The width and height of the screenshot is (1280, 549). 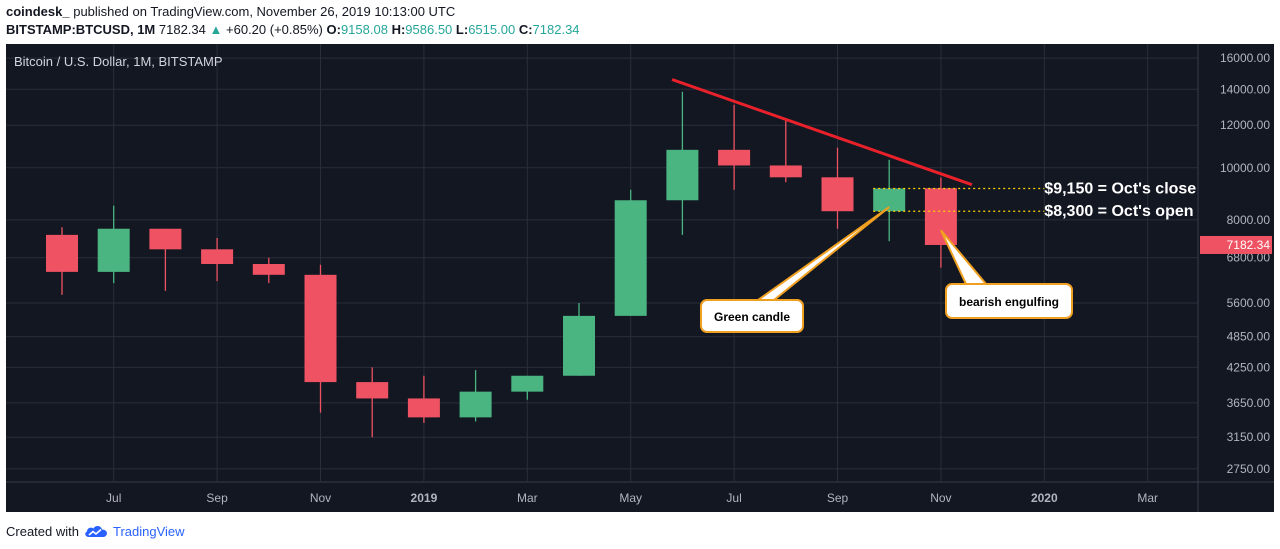 What do you see at coordinates (398, 29) in the screenshot?
I see `high-label: H:` at bounding box center [398, 29].